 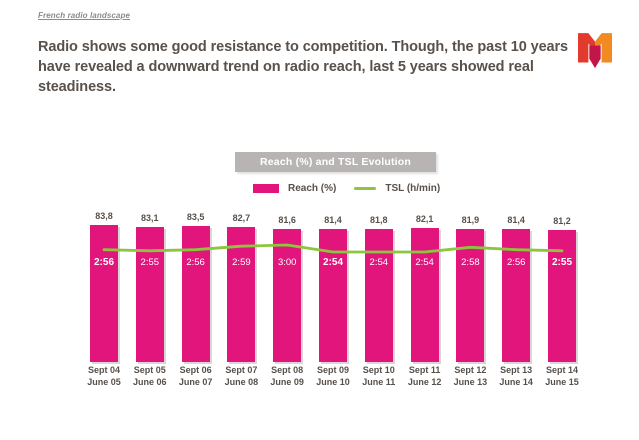 What do you see at coordinates (150, 381) in the screenshot?
I see `category-line-2: June 06` at bounding box center [150, 381].